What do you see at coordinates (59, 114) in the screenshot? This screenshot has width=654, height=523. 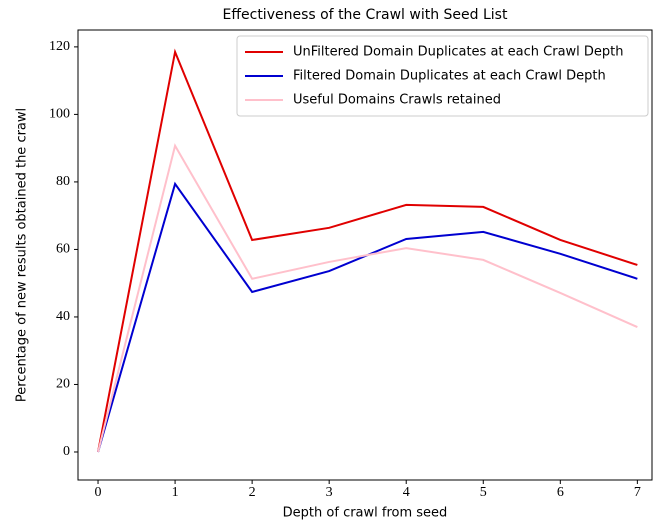 I see `y-tick-label: 100` at bounding box center [59, 114].